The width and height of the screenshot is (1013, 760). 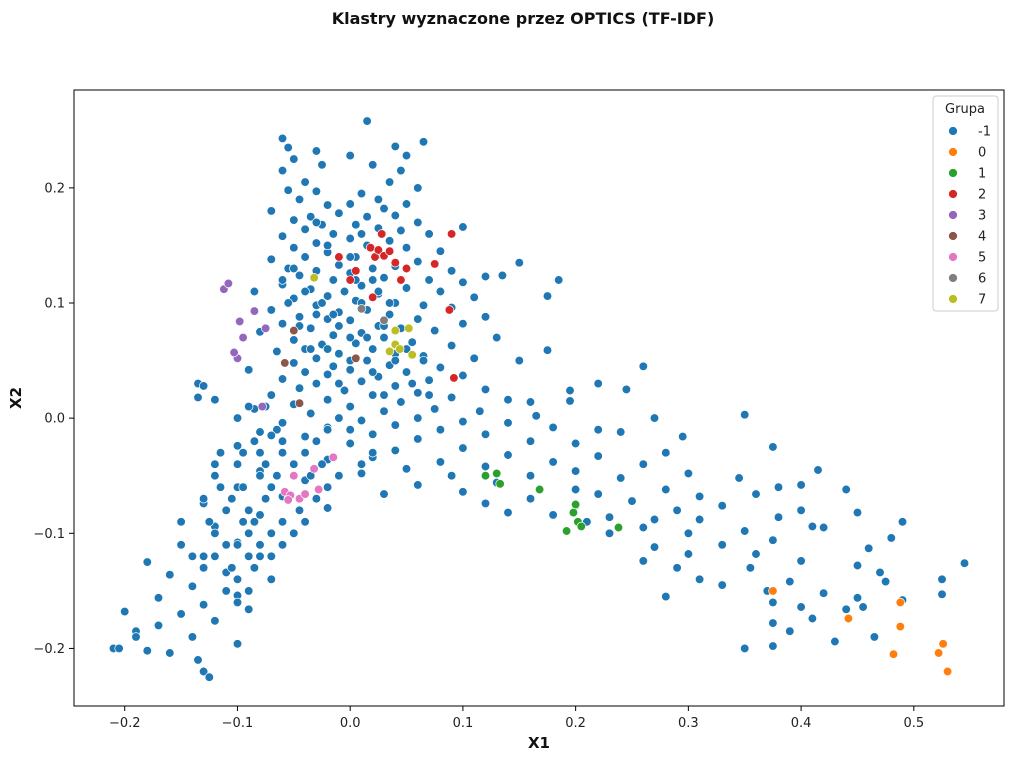 I want to click on y-tick-label: 0.2, so click(x=54, y=188).